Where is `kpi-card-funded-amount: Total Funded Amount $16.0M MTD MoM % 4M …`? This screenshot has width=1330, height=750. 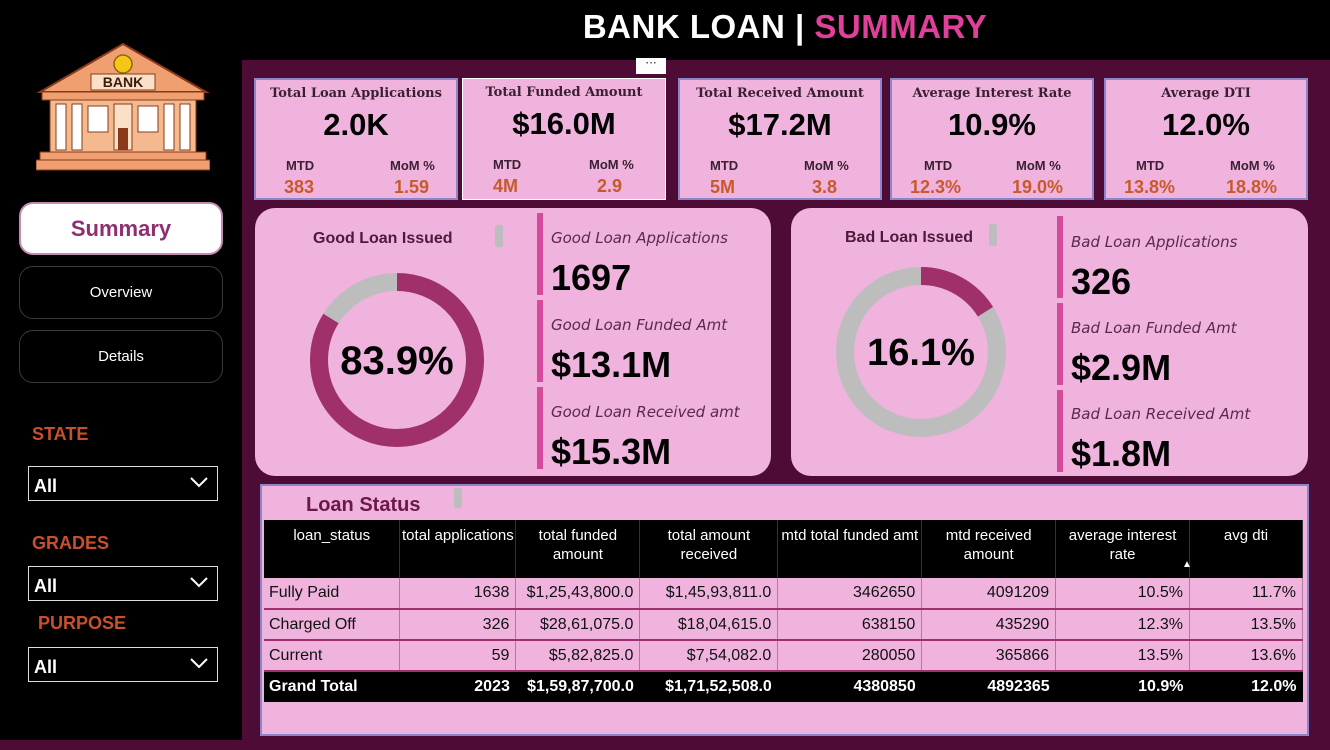
kpi-card-funded-amount: Total Funded Amount $16.0M MTD MoM % 4M … is located at coordinates (564, 139).